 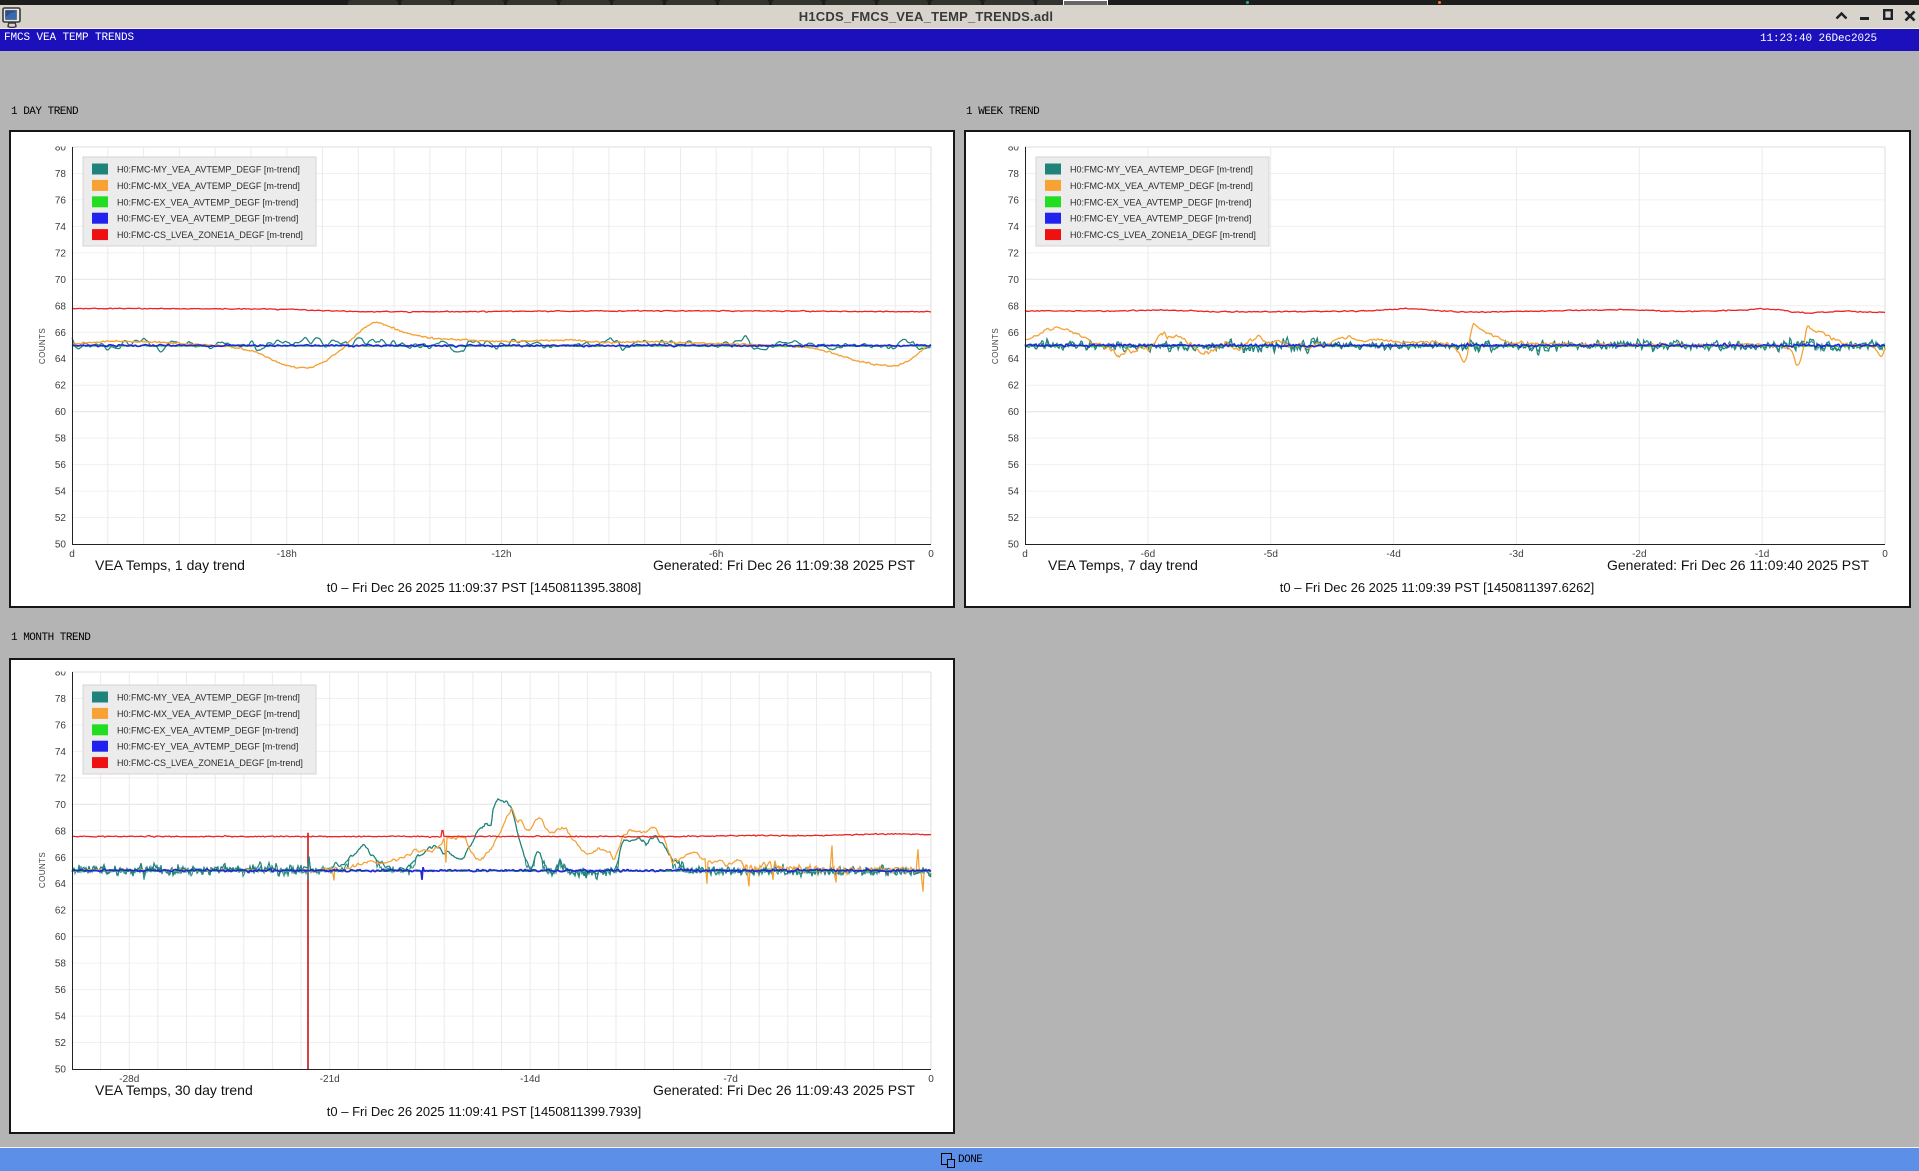 I want to click on svg-text:Generated: Fri Dec 26 11:09:43: Generated: Fri Dec 26 11:09:43 2025 PST, so click(x=784, y=1090).